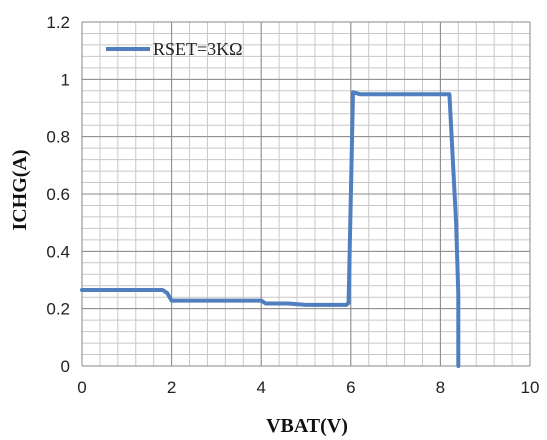  I want to click on x-tick-label: 6, so click(350, 387).